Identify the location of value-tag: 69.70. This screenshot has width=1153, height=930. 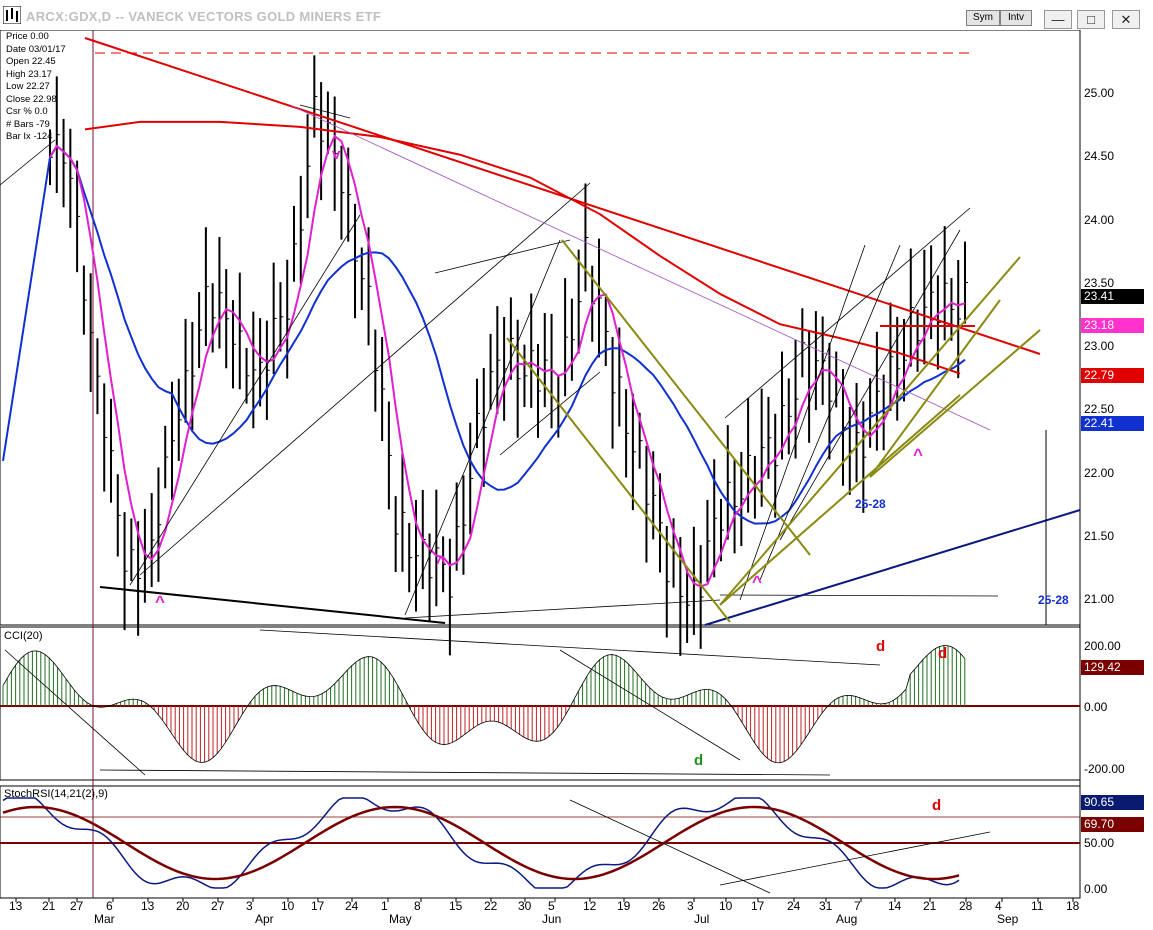
(1112, 824).